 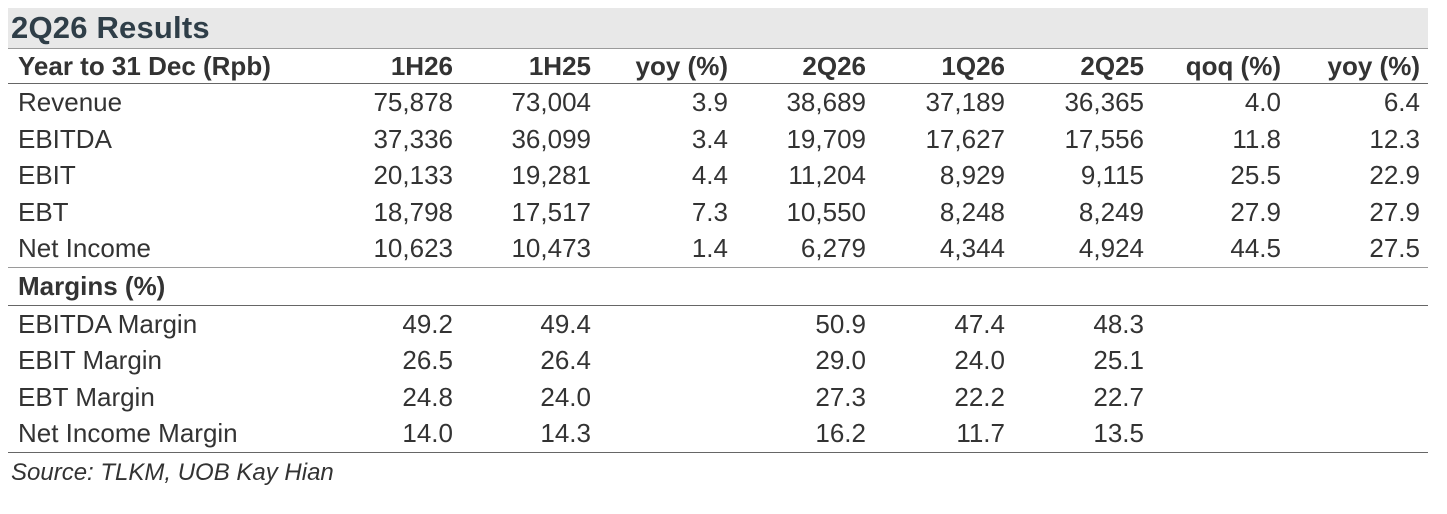 I want to click on table-cell: 14.3, so click(x=530, y=434).